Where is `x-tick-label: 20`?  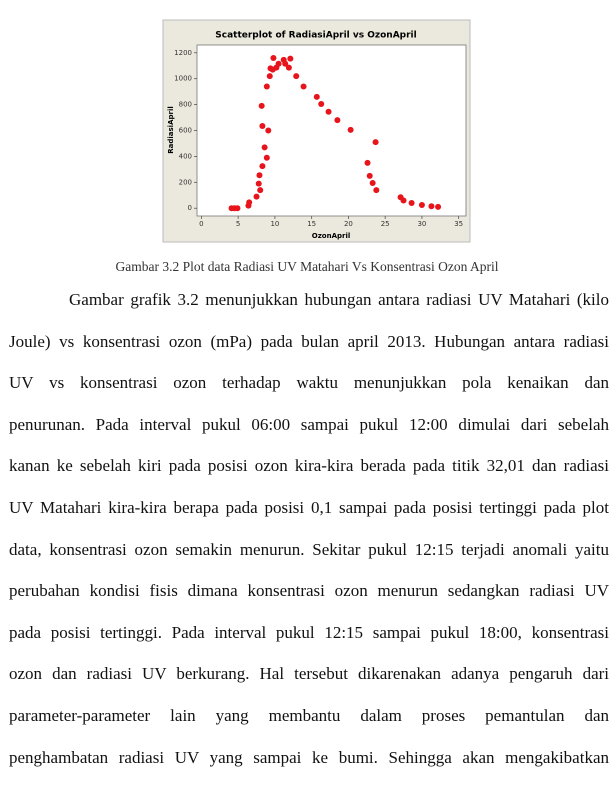
x-tick-label: 20 is located at coordinates (348, 224).